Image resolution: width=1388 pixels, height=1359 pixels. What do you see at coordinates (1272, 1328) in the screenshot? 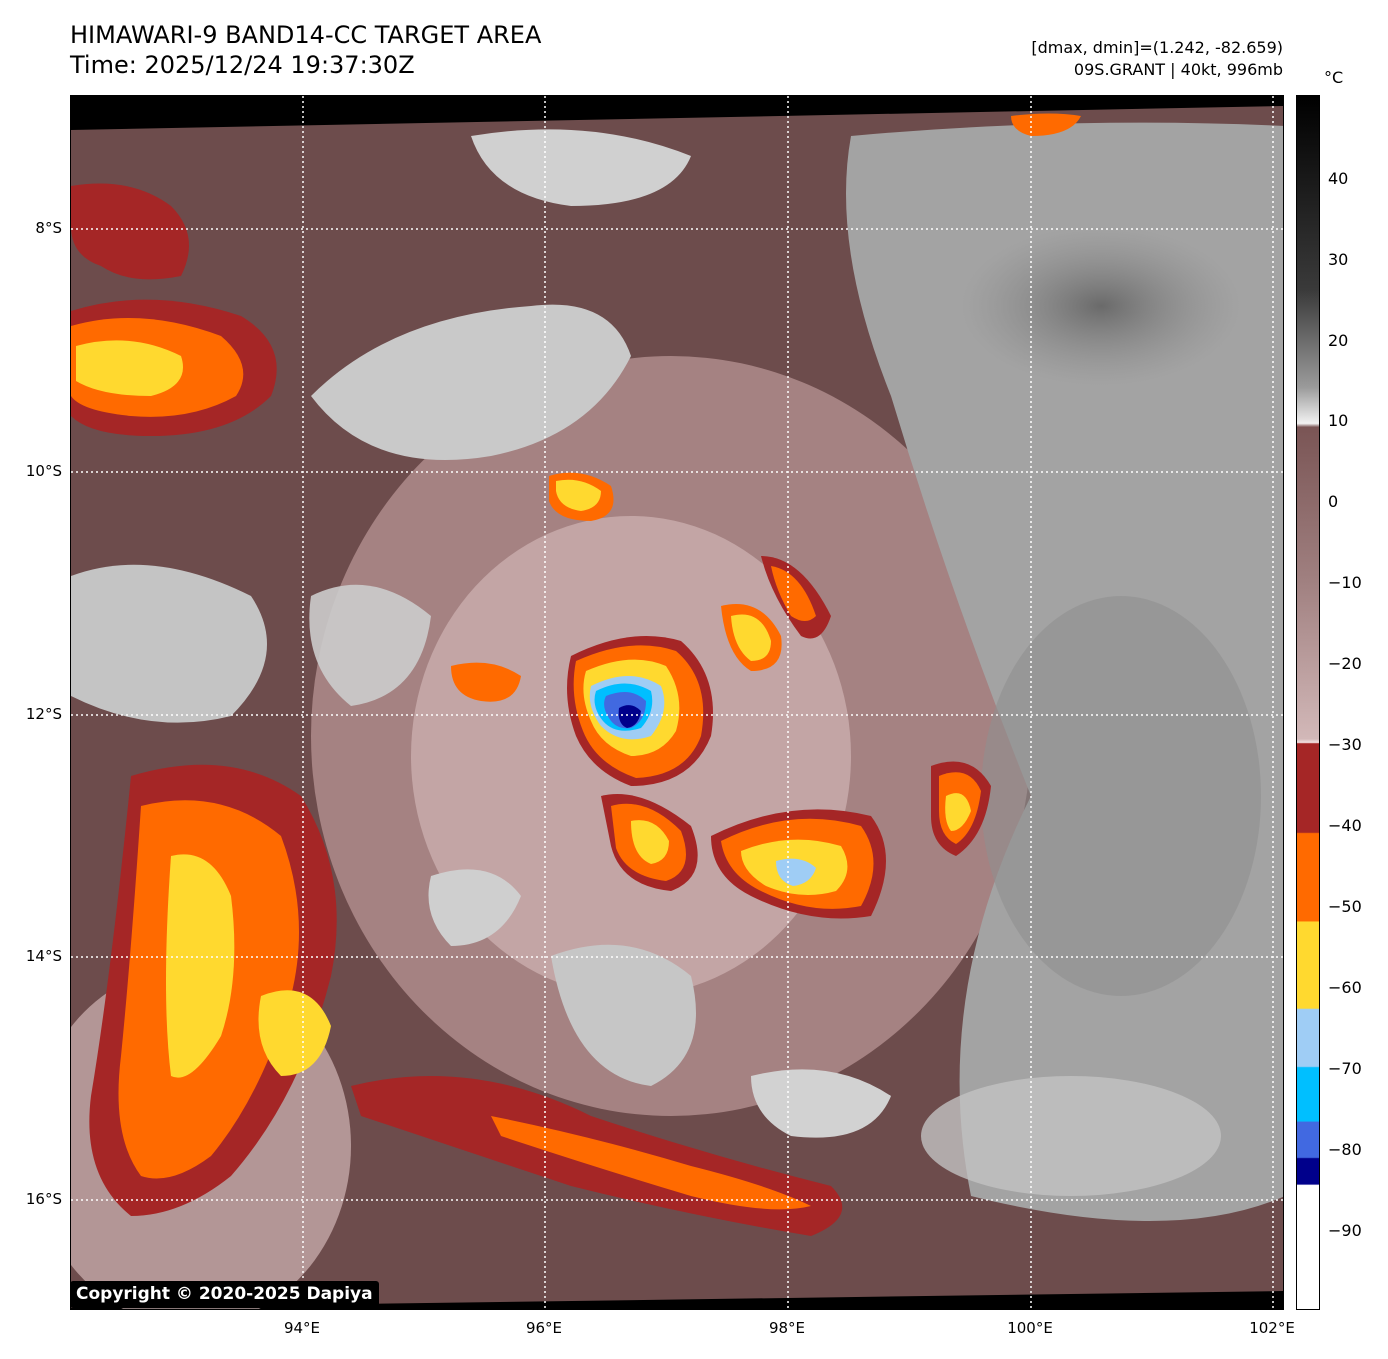
I see `lon-label-102e: 102°E` at bounding box center [1272, 1328].